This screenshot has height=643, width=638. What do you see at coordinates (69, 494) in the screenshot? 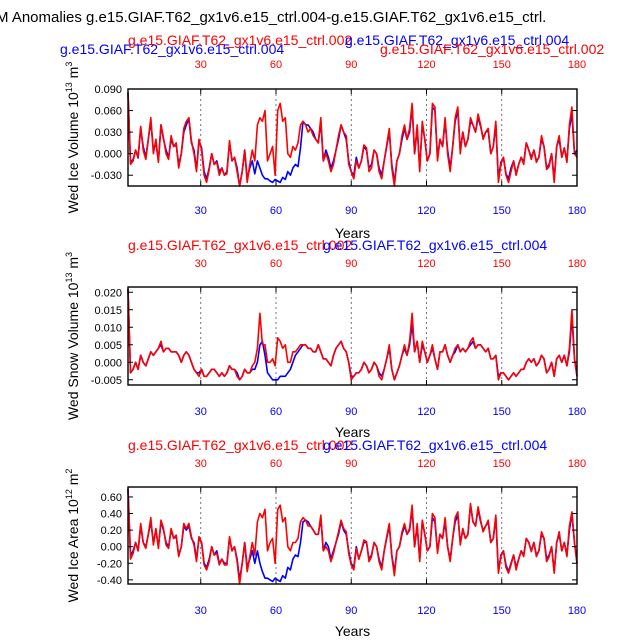
I see `y-axis-title-part: 12` at bounding box center [69, 494].